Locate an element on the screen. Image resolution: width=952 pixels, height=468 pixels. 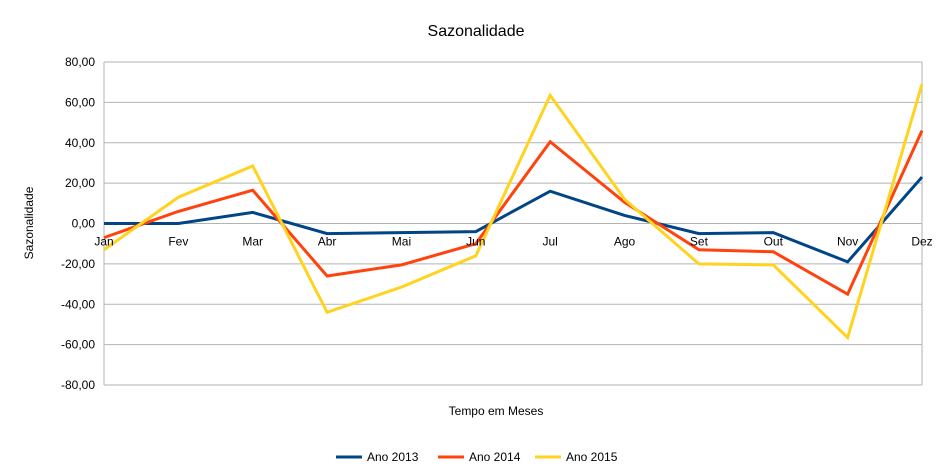
legend-label: Ano 2015 is located at coordinates (592, 457).